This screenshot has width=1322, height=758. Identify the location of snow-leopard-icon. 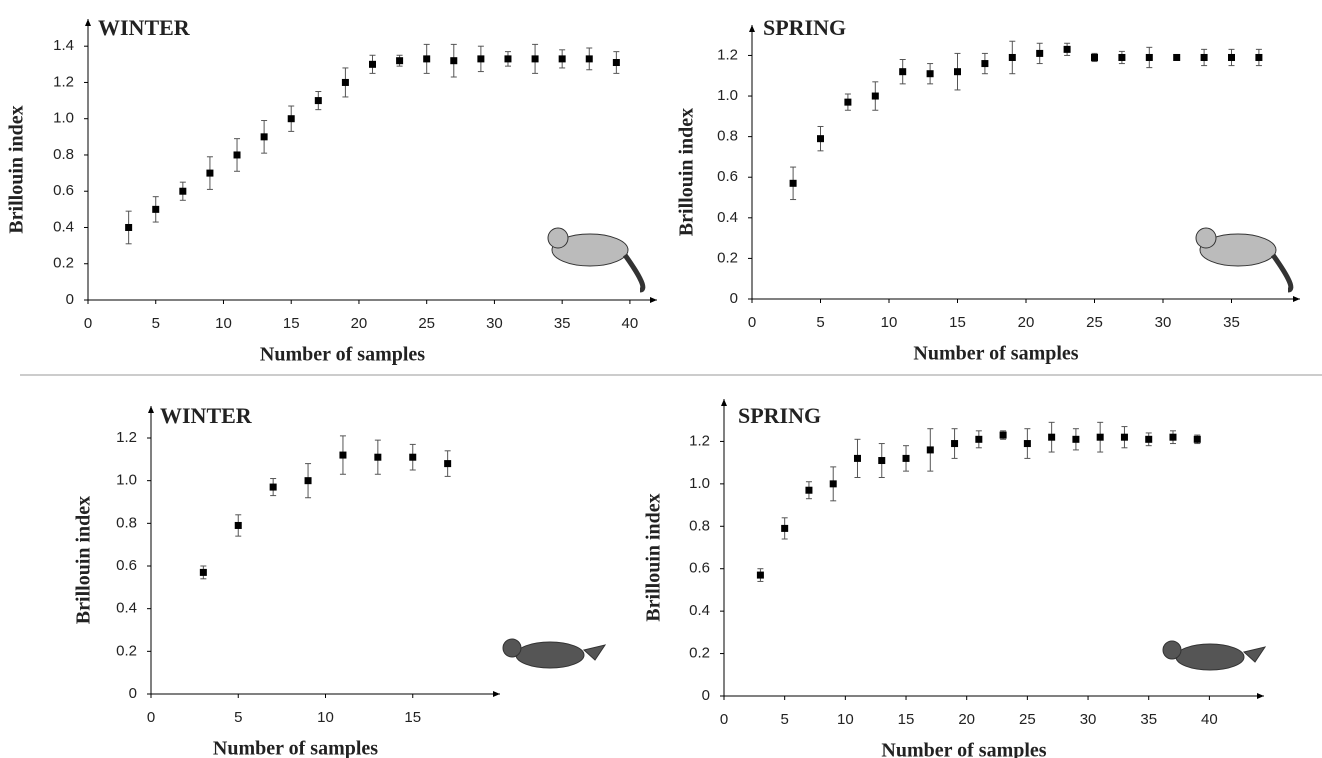
(920, 260).